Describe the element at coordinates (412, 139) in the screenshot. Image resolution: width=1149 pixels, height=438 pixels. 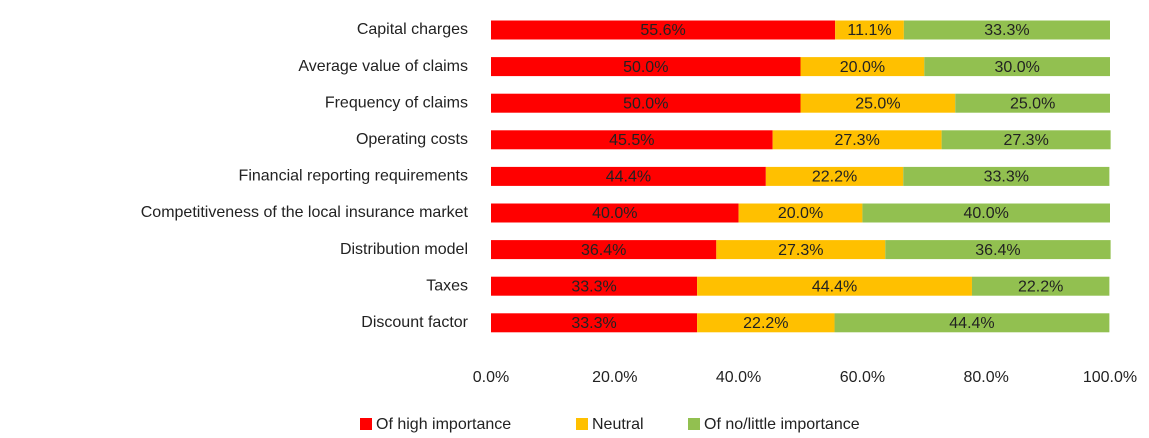
I see `category-label: Operating costs` at that location.